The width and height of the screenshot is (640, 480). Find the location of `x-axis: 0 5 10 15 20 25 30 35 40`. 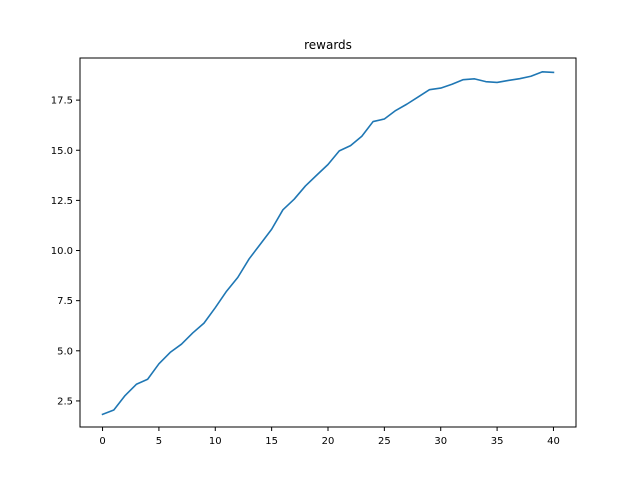

x-axis: 0 5 10 15 20 25 30 35 40 is located at coordinates (329, 437).